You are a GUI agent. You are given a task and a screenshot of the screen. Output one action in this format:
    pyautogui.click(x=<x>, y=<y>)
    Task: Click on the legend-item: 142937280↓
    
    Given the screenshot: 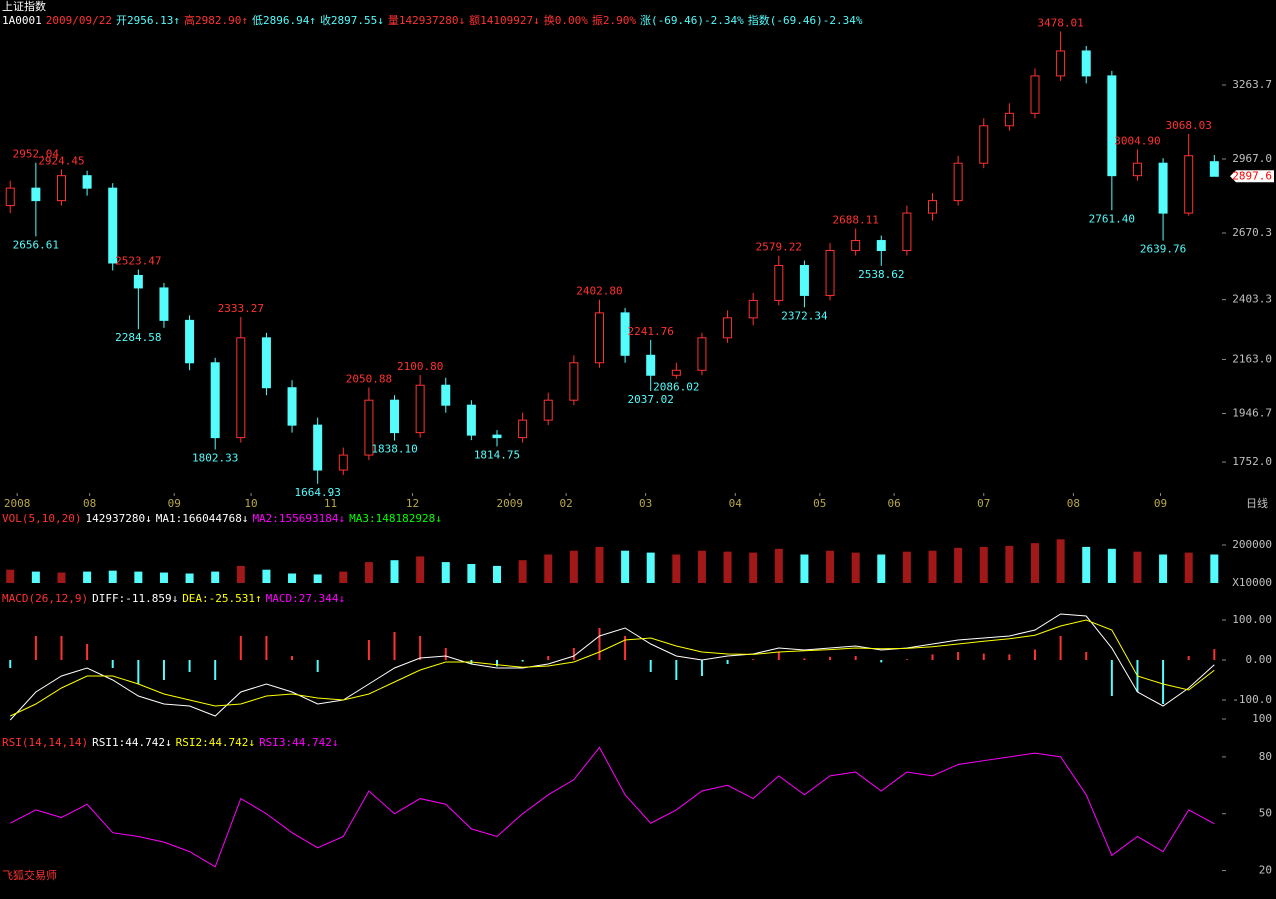 What is the action you would take?
    pyautogui.click(x=118, y=518)
    